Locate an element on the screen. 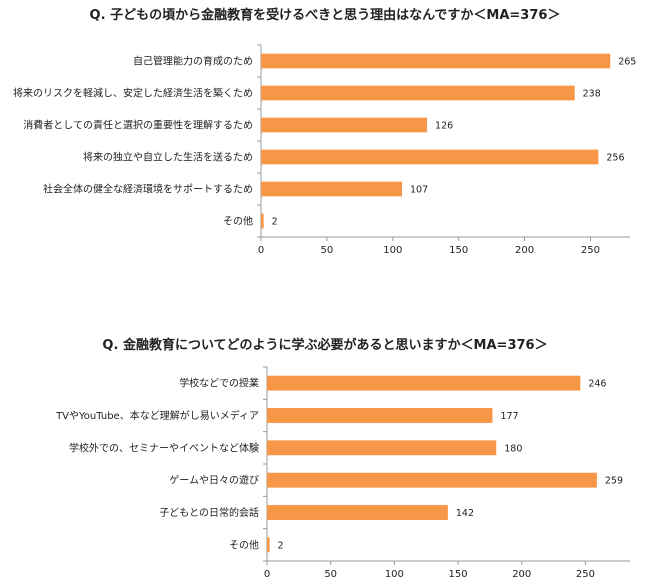 The height and width of the screenshot is (584, 650). category-label: 子どもとの日常的会話 is located at coordinates (209, 512).